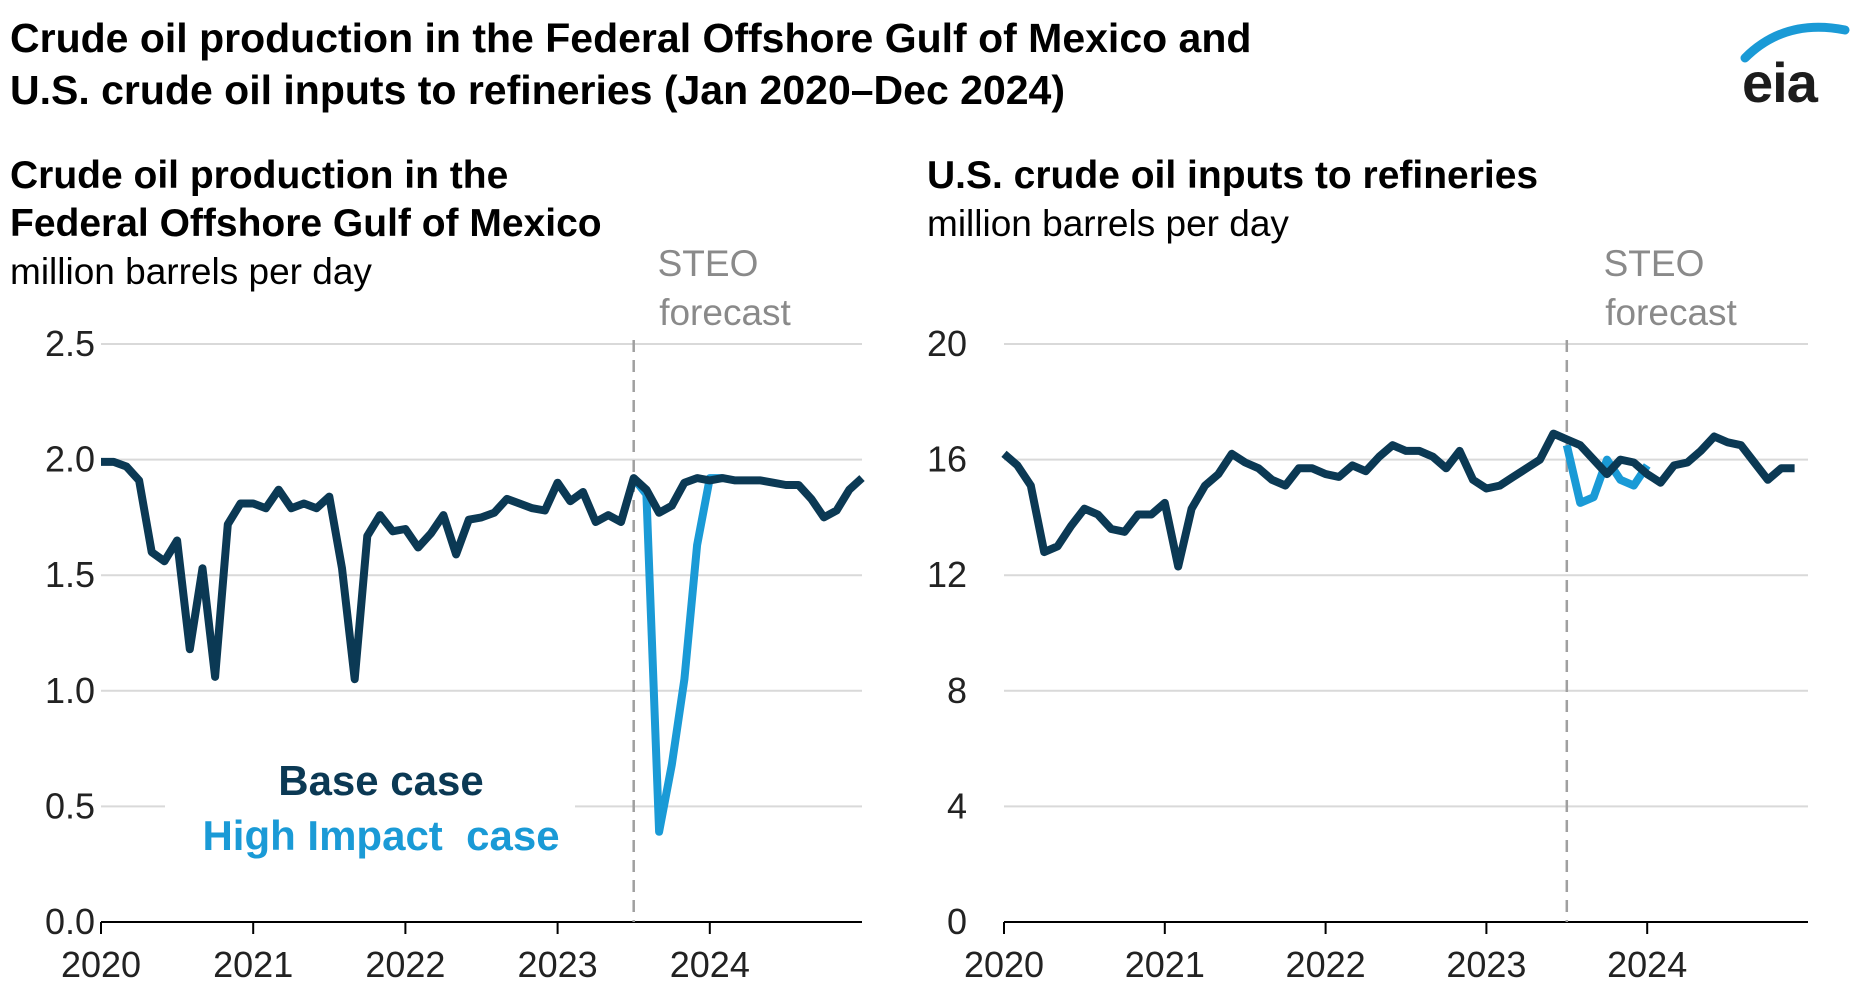  What do you see at coordinates (70, 574) in the screenshot?
I see `left-y-tick-label: 1.5` at bounding box center [70, 574].